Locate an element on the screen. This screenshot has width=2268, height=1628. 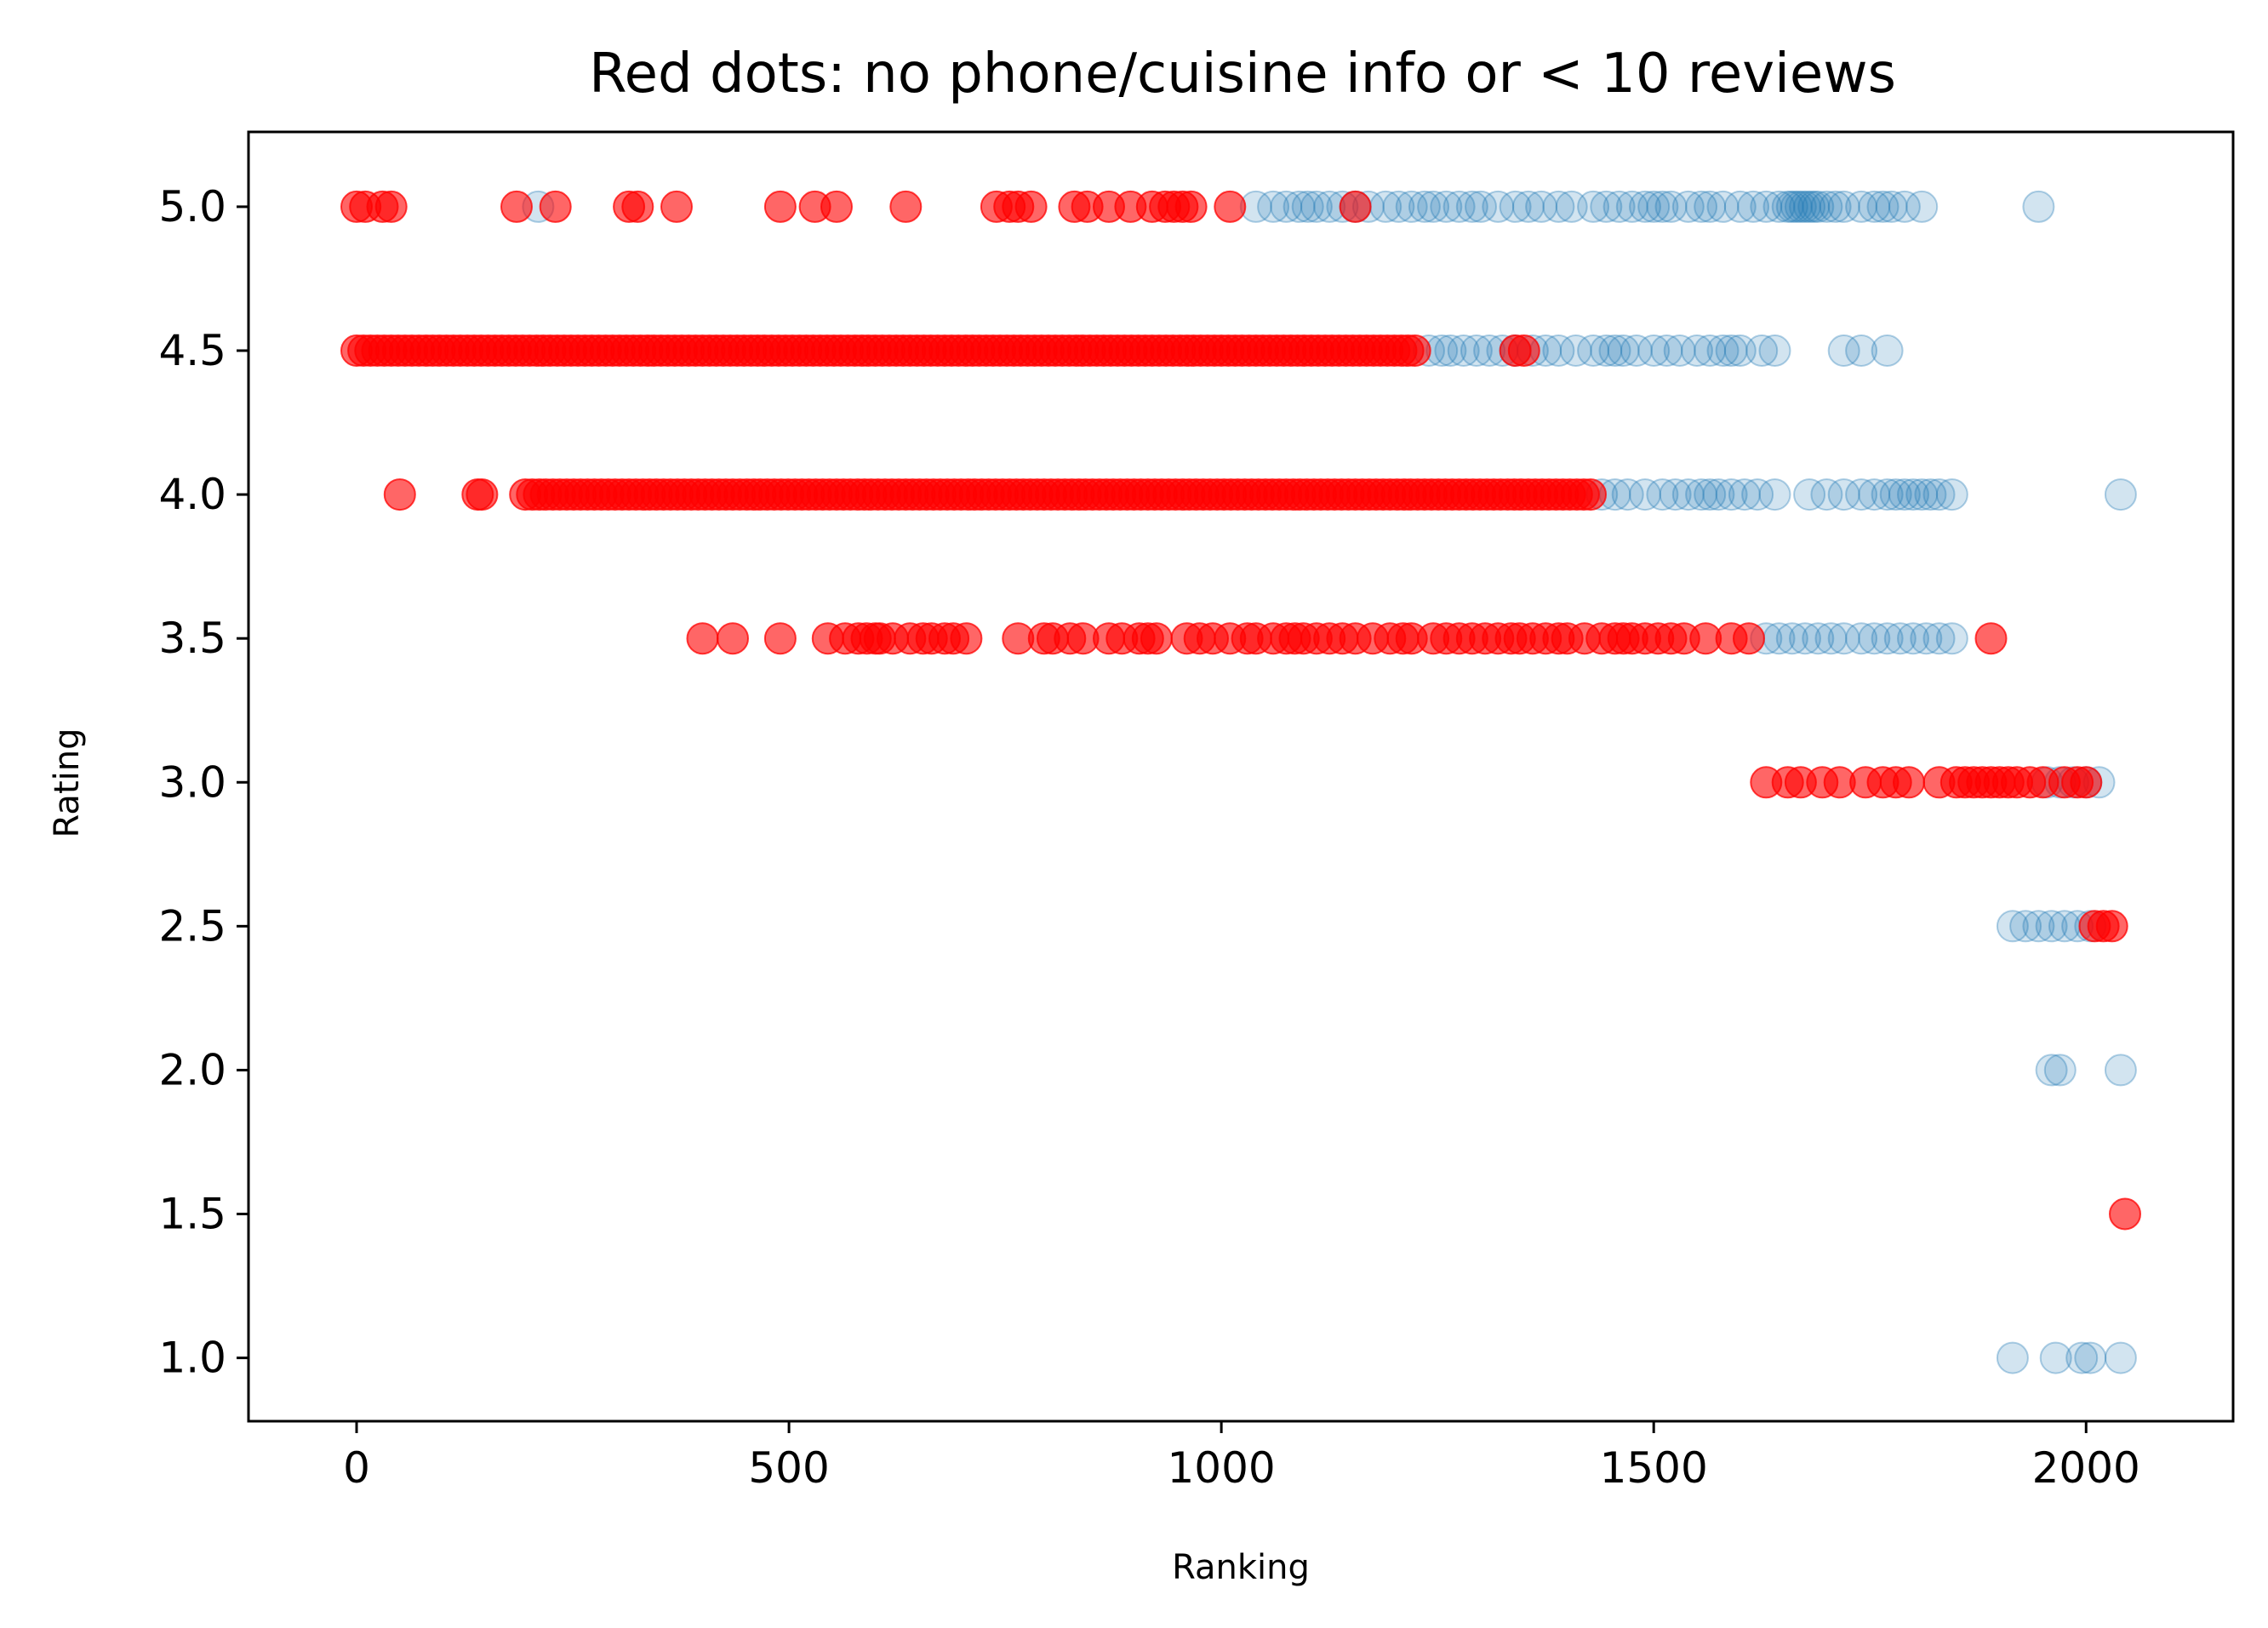
x-tick-label: 0 is located at coordinates (356, 1468).